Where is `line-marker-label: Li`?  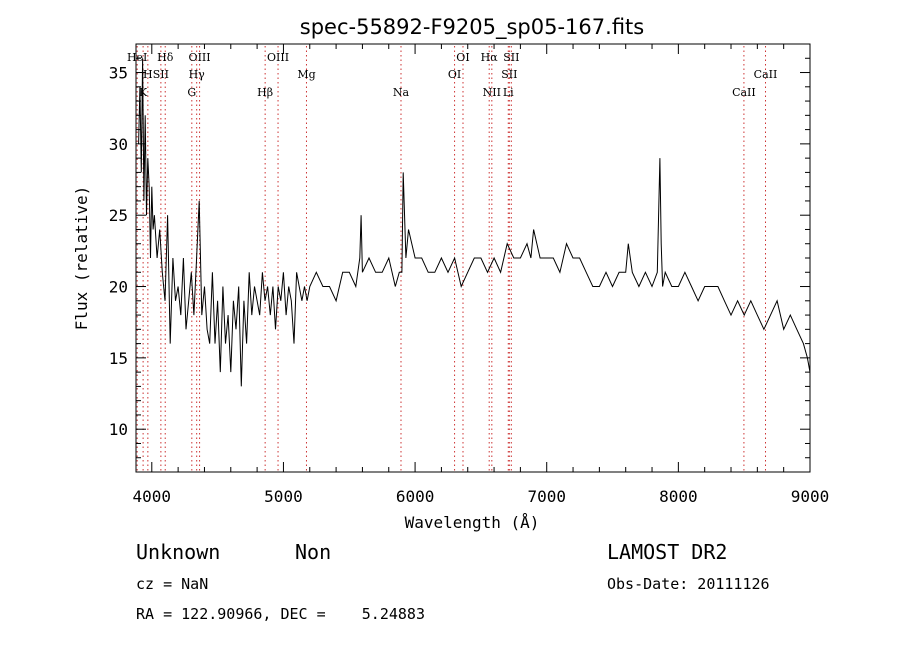
line-marker-label: Li is located at coordinates (508, 92).